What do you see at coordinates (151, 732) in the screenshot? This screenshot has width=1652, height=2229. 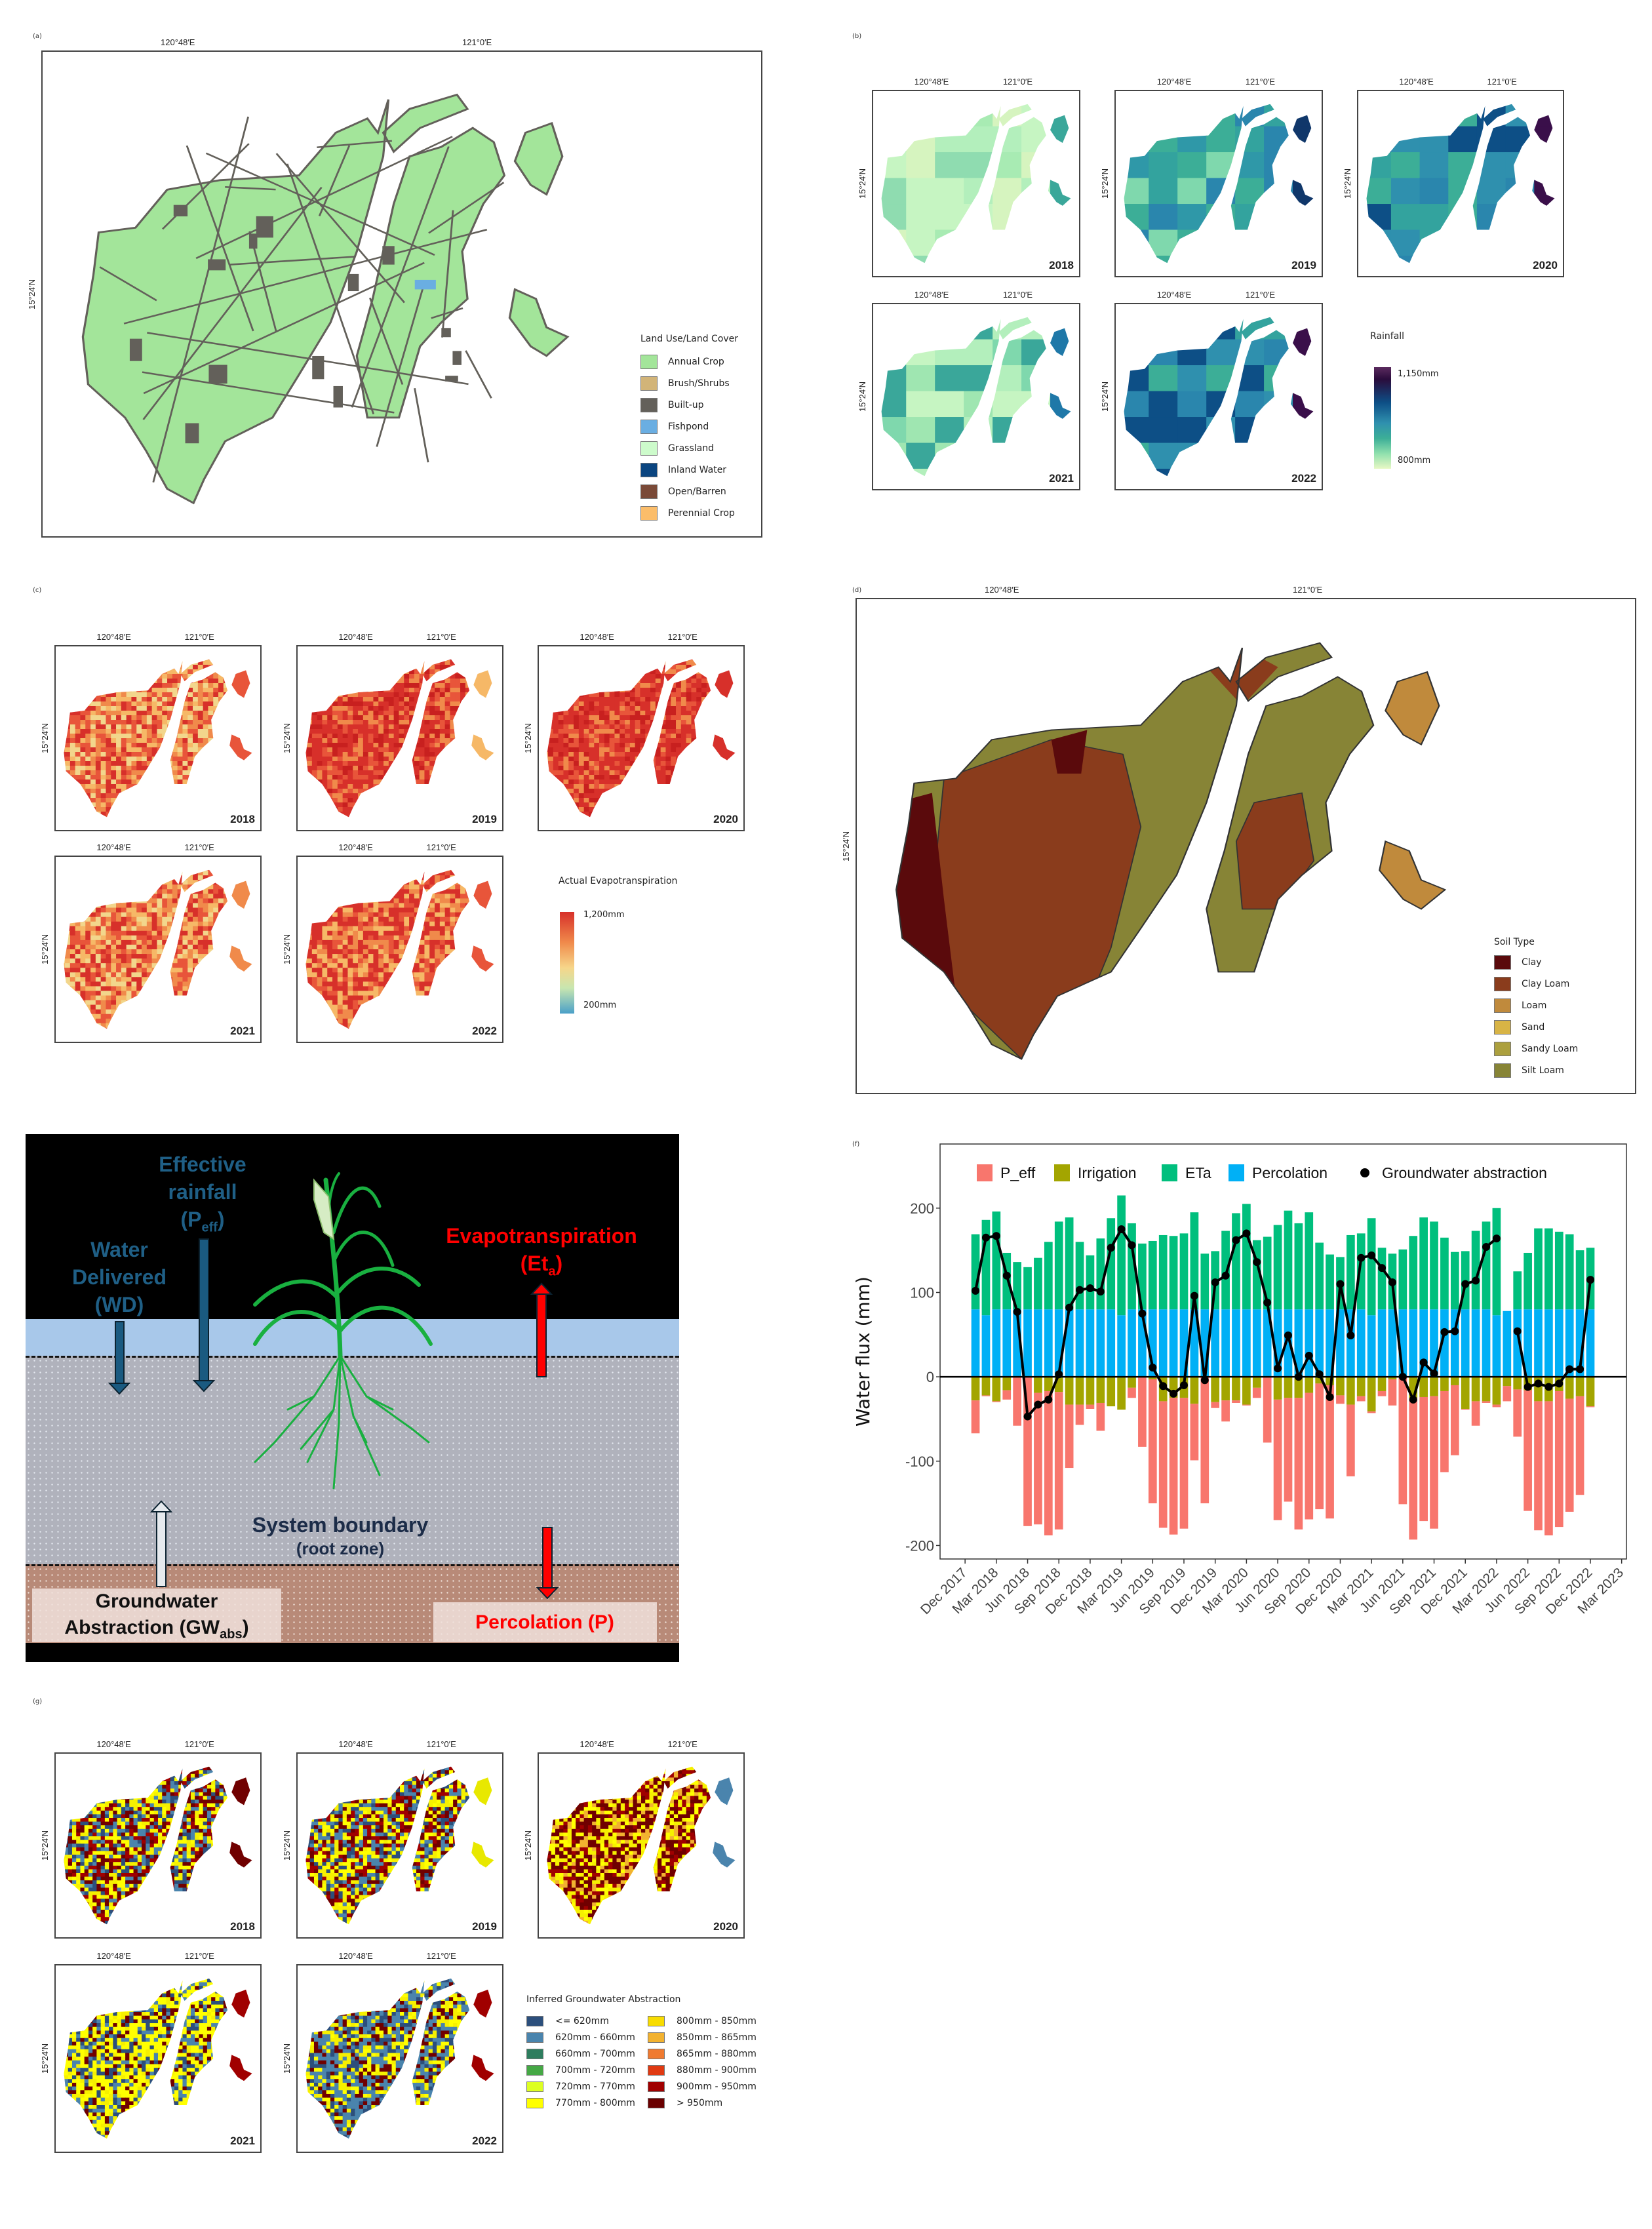 I see `map-panel-2018: 120°48′E 121°0′E 15°24′N 2018` at bounding box center [151, 732].